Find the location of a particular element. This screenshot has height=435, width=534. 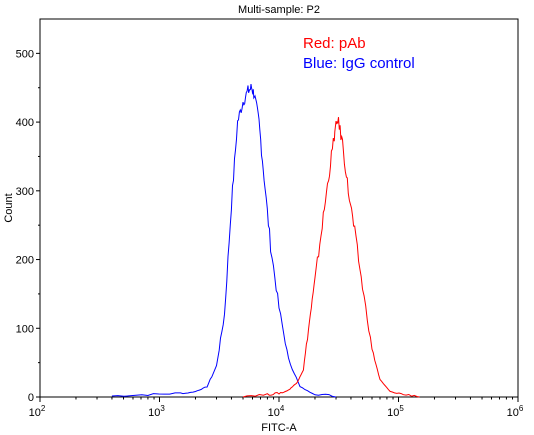

x-axis-label: FITC-A is located at coordinates (279, 428).